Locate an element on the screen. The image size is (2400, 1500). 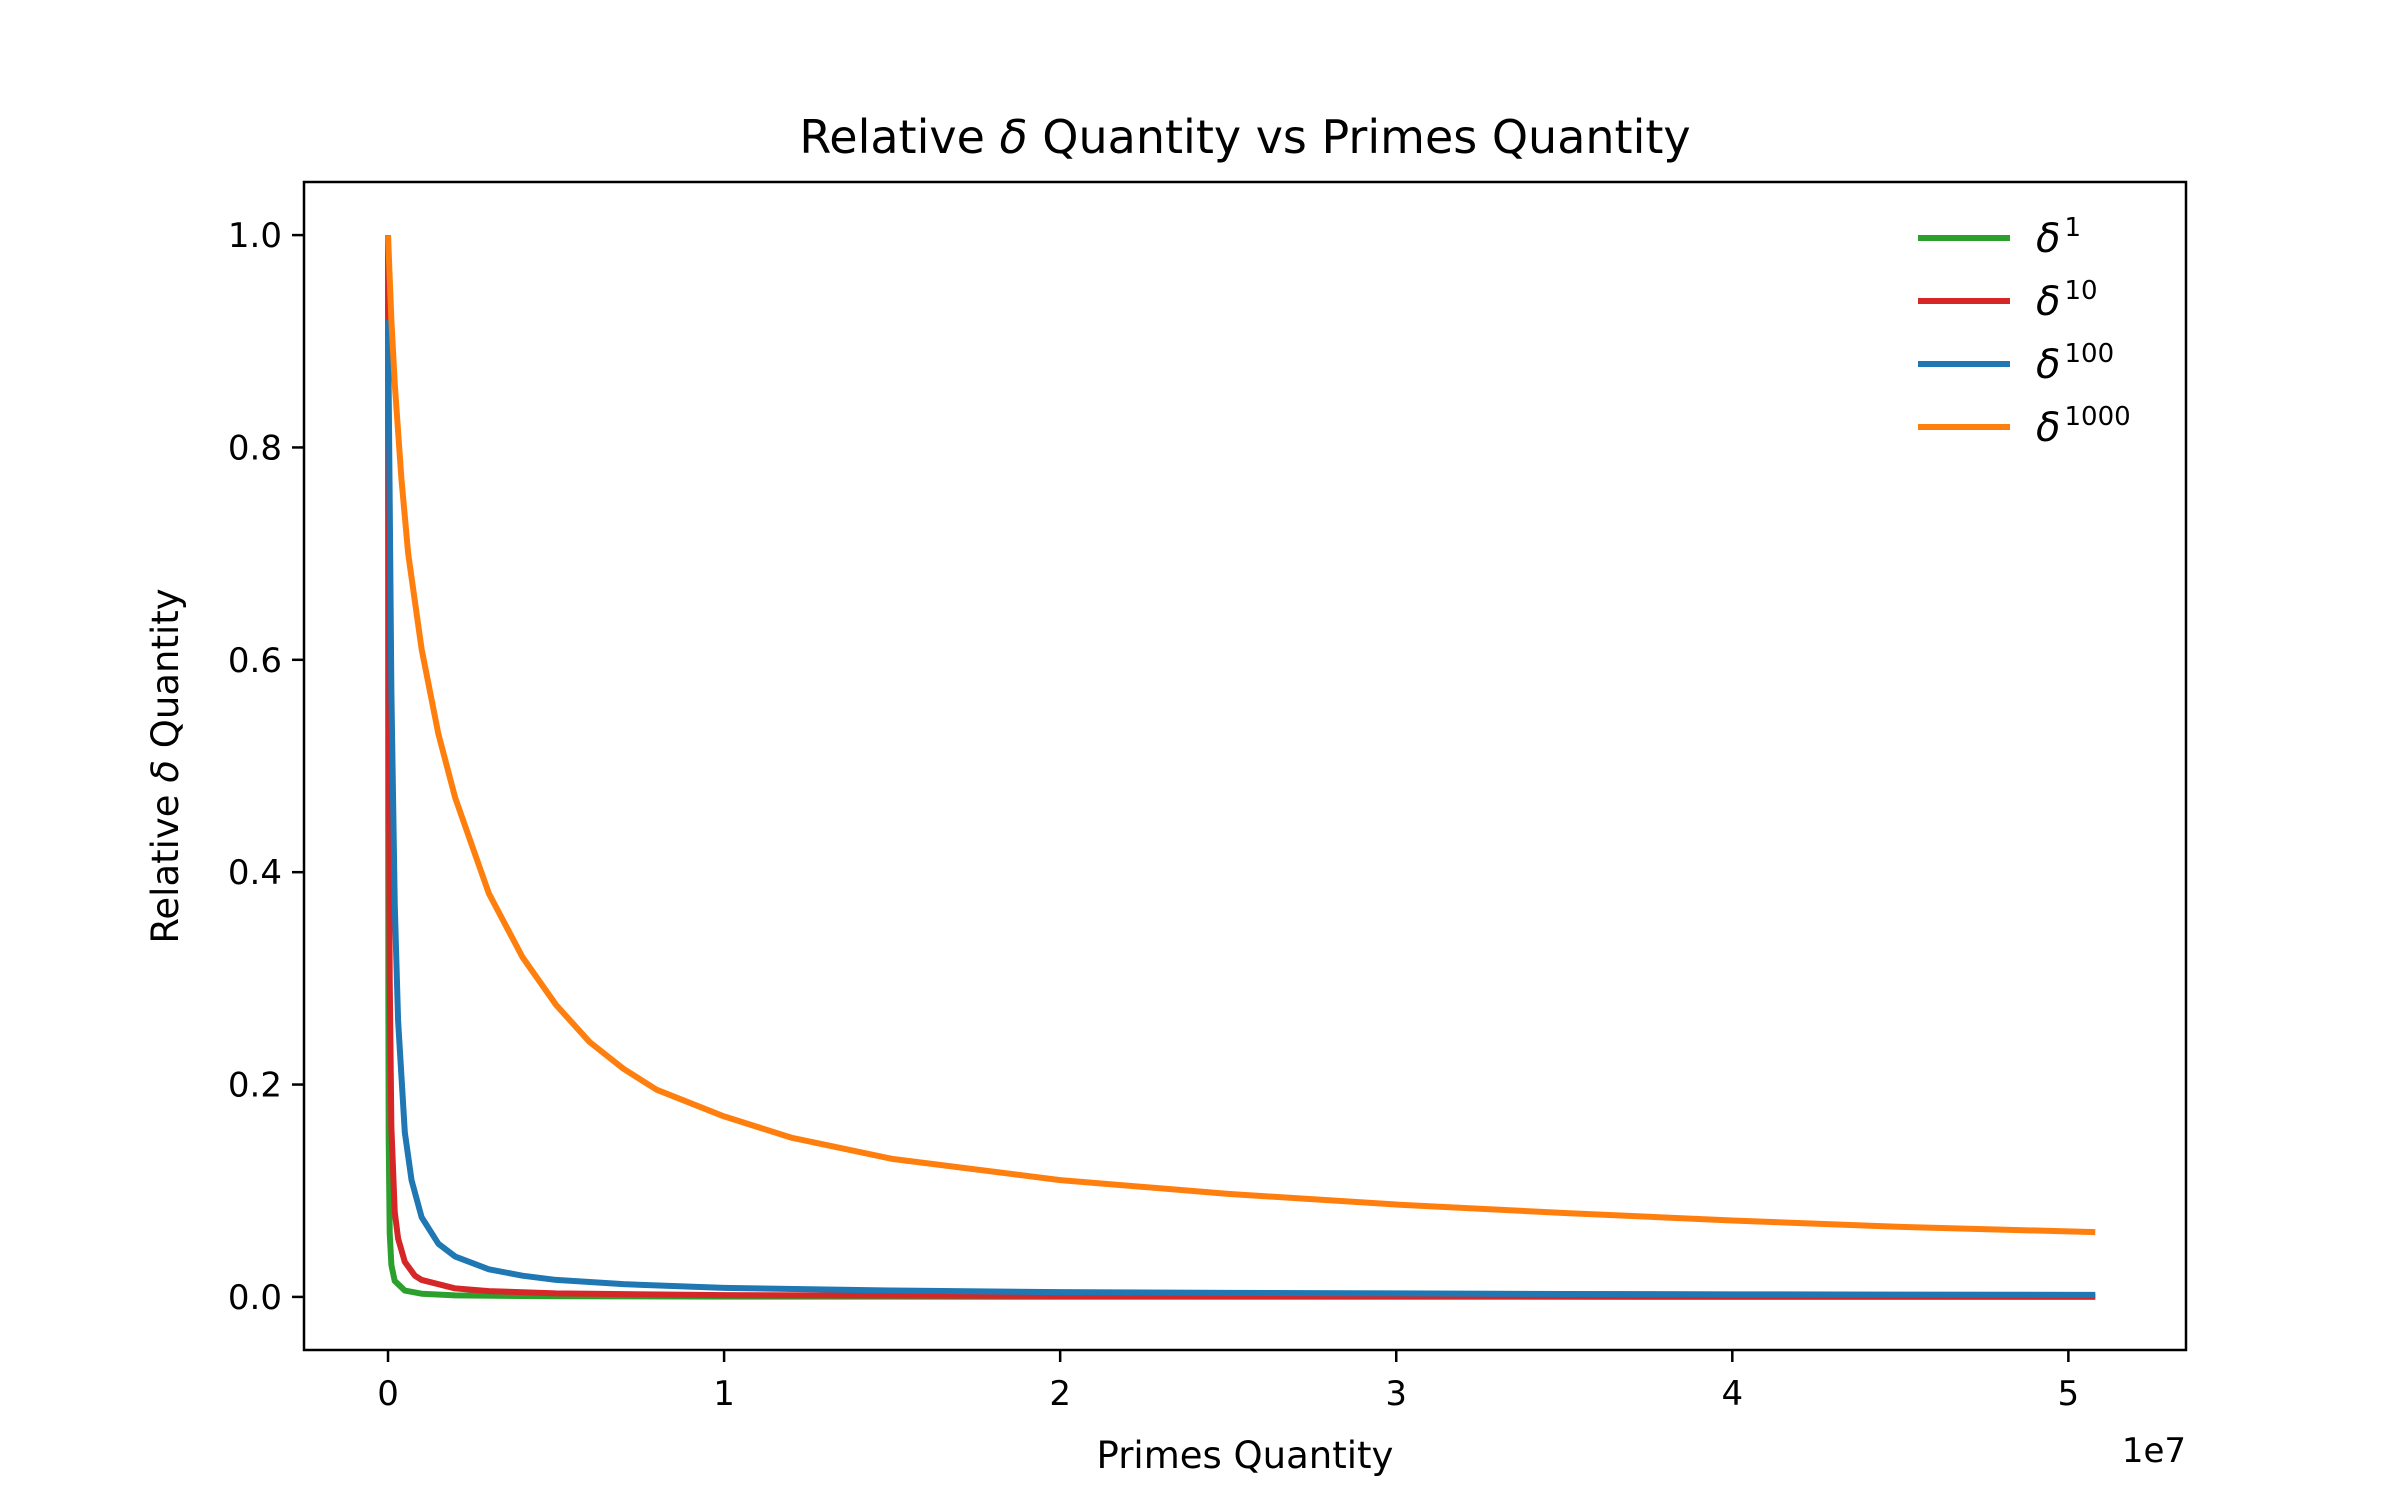
x-tick-label: 4 is located at coordinates (1732, 1394).